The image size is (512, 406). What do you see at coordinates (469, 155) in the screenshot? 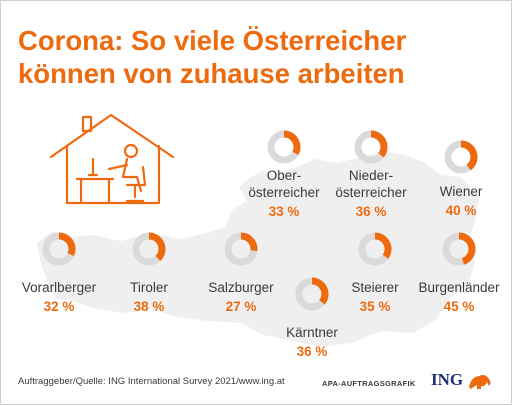
I see `donut-arc-wien` at bounding box center [469, 155].